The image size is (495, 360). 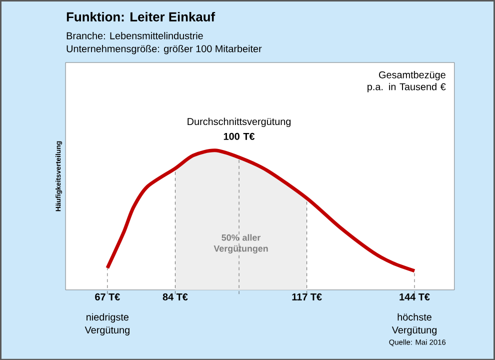 What do you see at coordinates (134, 36) in the screenshot?
I see `chart-subtitle: Branche: Lebensmittelindustrie` at bounding box center [134, 36].